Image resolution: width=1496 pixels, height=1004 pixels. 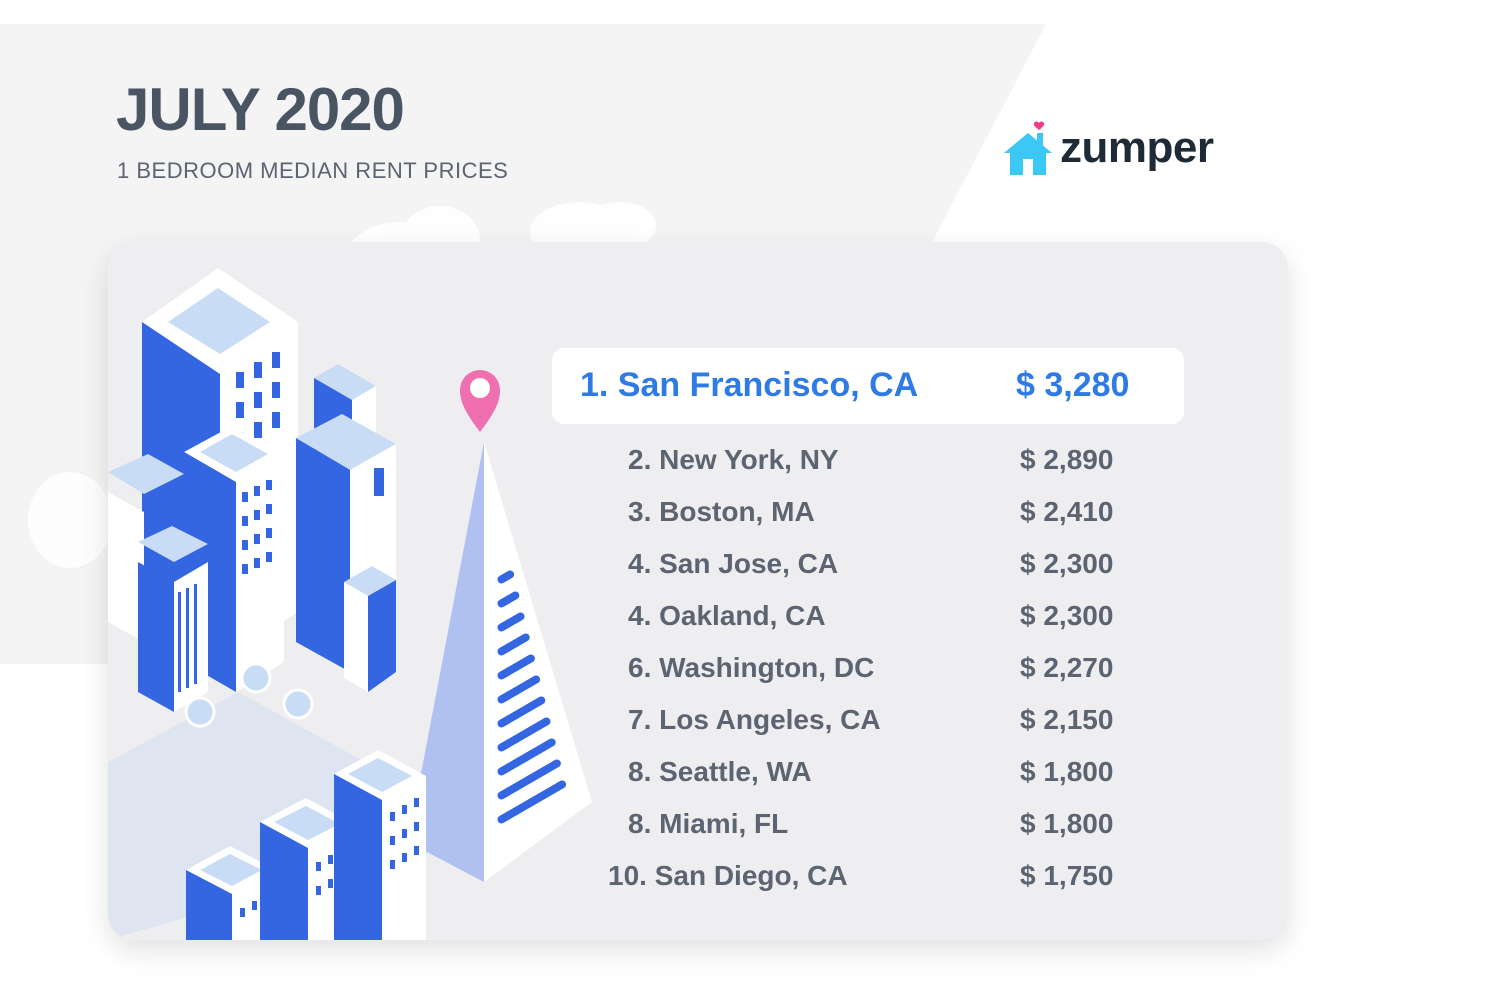 What do you see at coordinates (1067, 667) in the screenshot?
I see `city-price: $ 2,270` at bounding box center [1067, 667].